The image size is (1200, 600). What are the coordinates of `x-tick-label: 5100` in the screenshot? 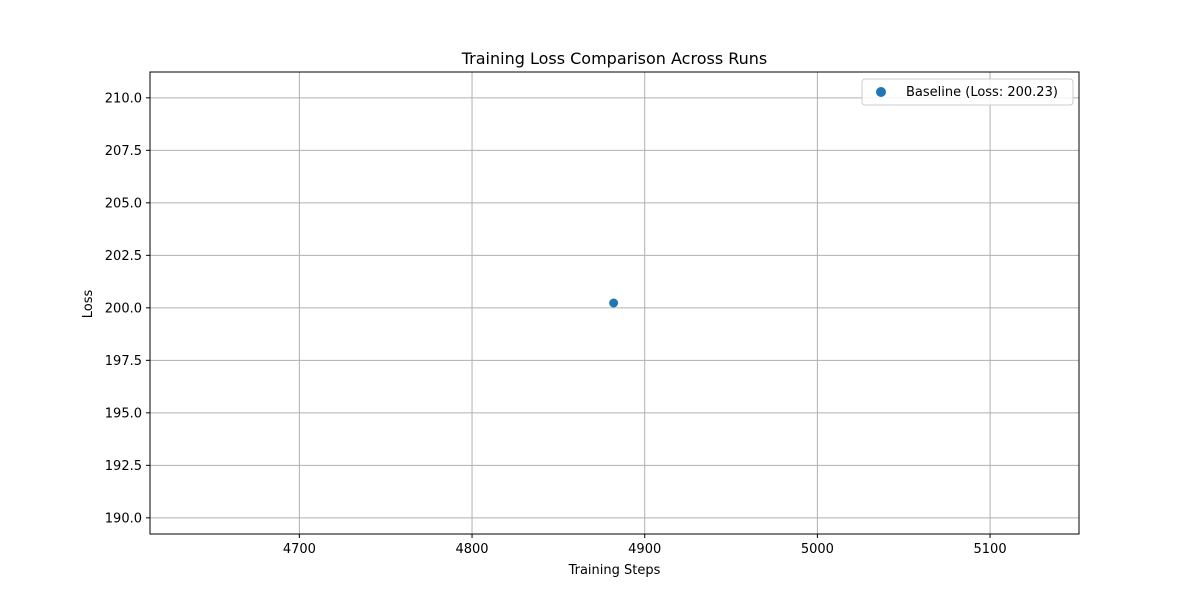 It's located at (990, 549).